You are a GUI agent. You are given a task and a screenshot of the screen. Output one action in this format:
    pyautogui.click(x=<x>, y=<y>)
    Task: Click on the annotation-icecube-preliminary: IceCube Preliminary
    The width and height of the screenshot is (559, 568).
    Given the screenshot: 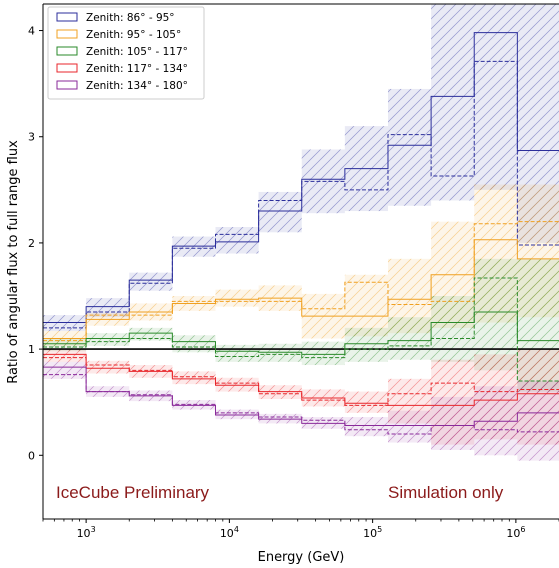 What is the action you would take?
    pyautogui.click(x=133, y=492)
    